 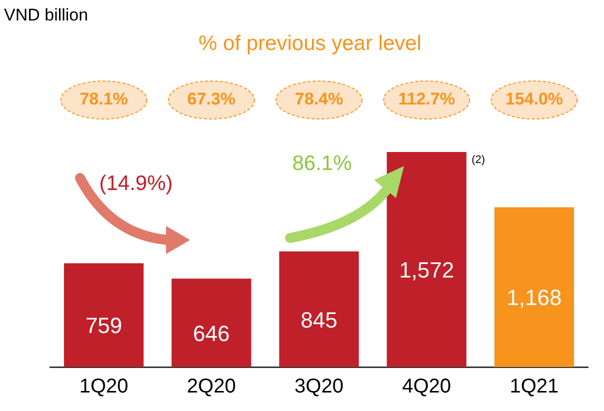 I want to click on data-label: 646, so click(x=211, y=333).